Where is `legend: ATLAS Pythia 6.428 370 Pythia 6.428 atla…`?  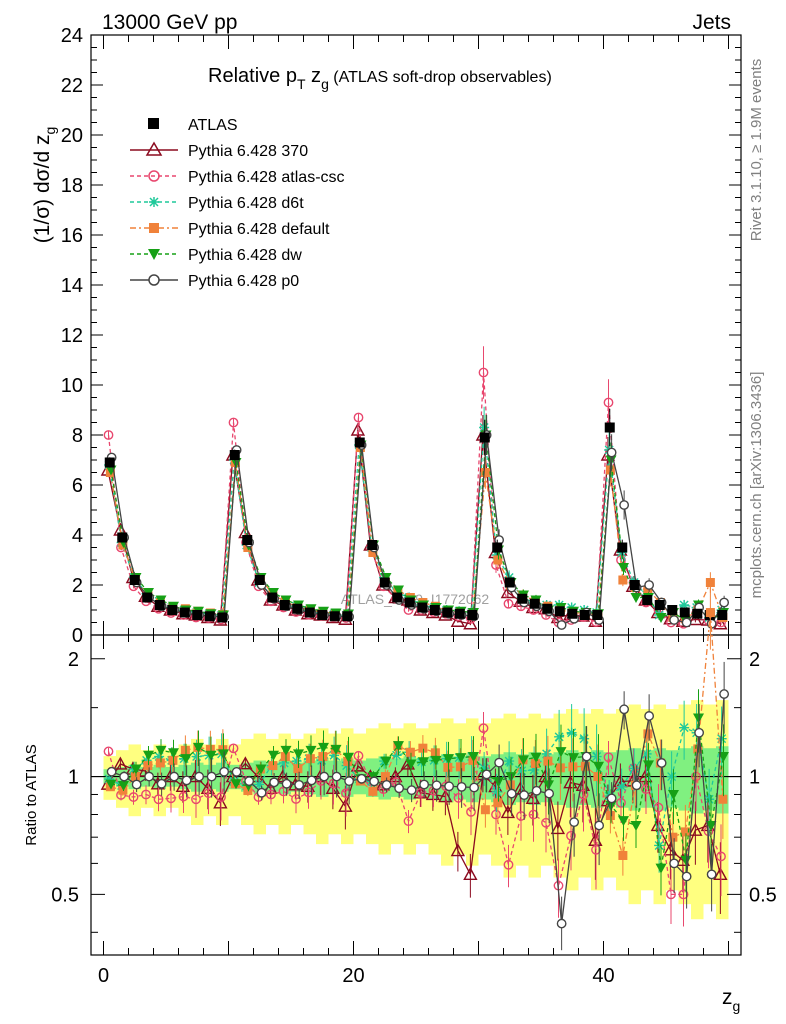
legend: ATLAS Pythia 6.428 370 Pythia 6.428 atla… is located at coordinates (237, 203).